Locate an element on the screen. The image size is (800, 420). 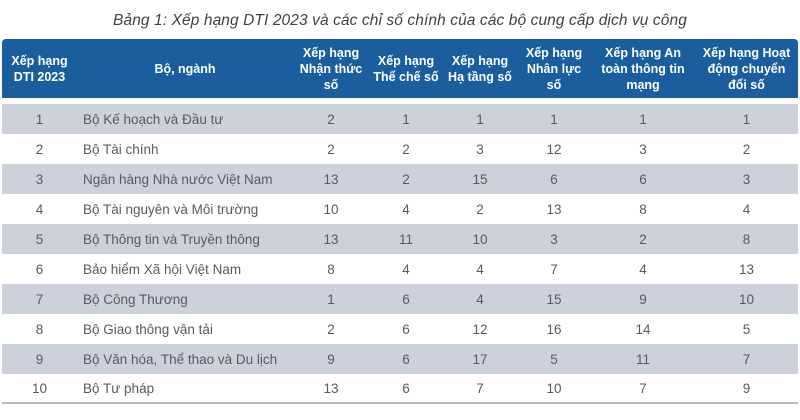
column-header-infrastructure: Xếp hạng Hạ tầng số is located at coordinates (480, 71).